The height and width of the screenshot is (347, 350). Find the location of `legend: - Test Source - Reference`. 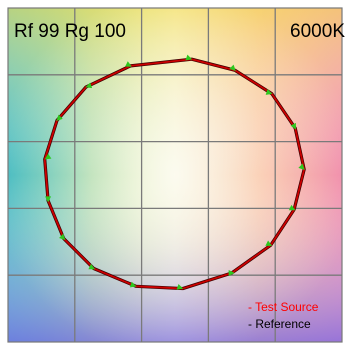

legend: - Test Source - Reference is located at coordinates (283, 315).